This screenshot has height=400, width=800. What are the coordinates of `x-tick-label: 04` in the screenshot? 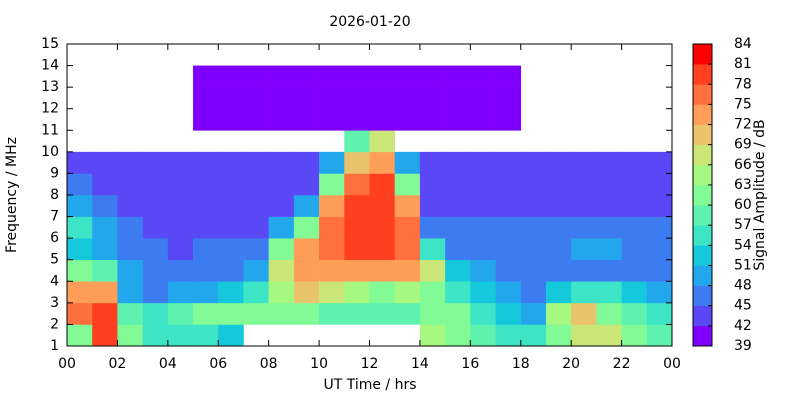 It's located at (168, 364).